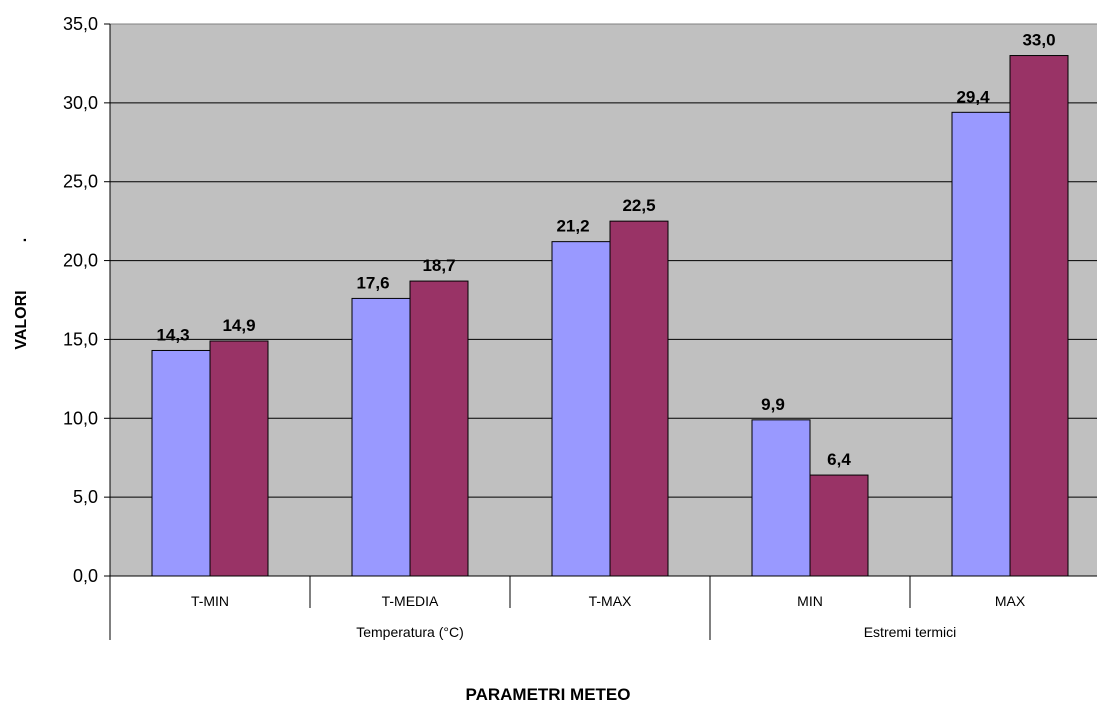  What do you see at coordinates (410, 601) in the screenshot?
I see `category-label: T-MEDIA` at bounding box center [410, 601].